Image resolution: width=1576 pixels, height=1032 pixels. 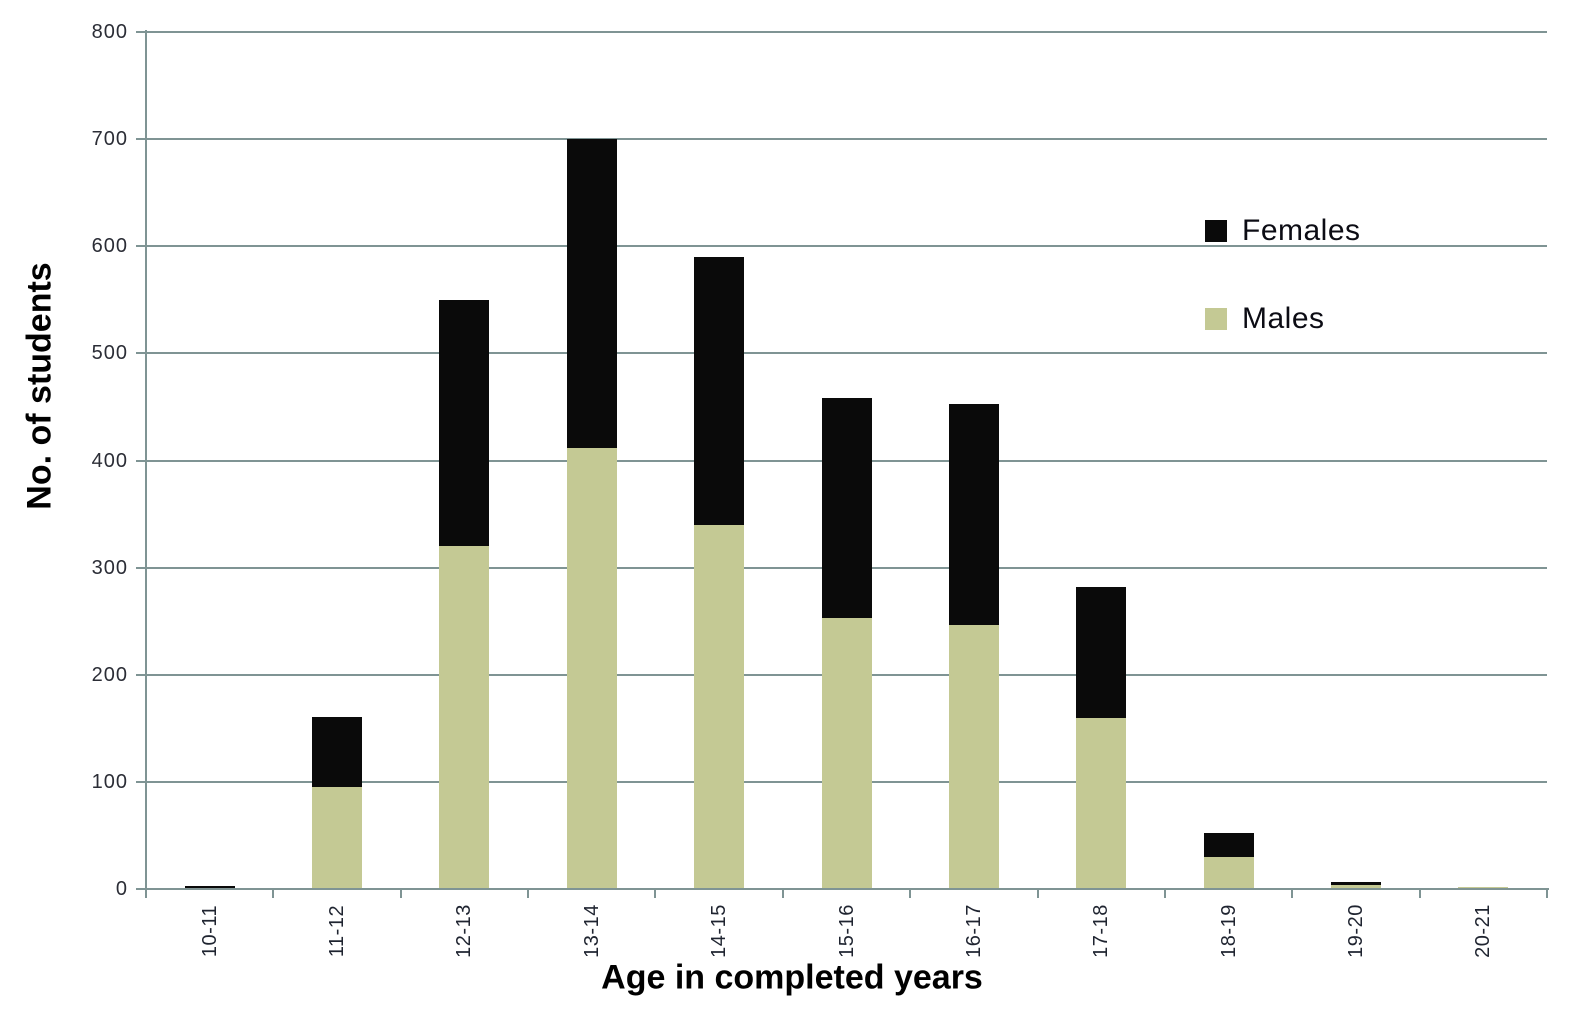 What do you see at coordinates (121, 889) in the screenshot?
I see `y-tick-label: 0` at bounding box center [121, 889].